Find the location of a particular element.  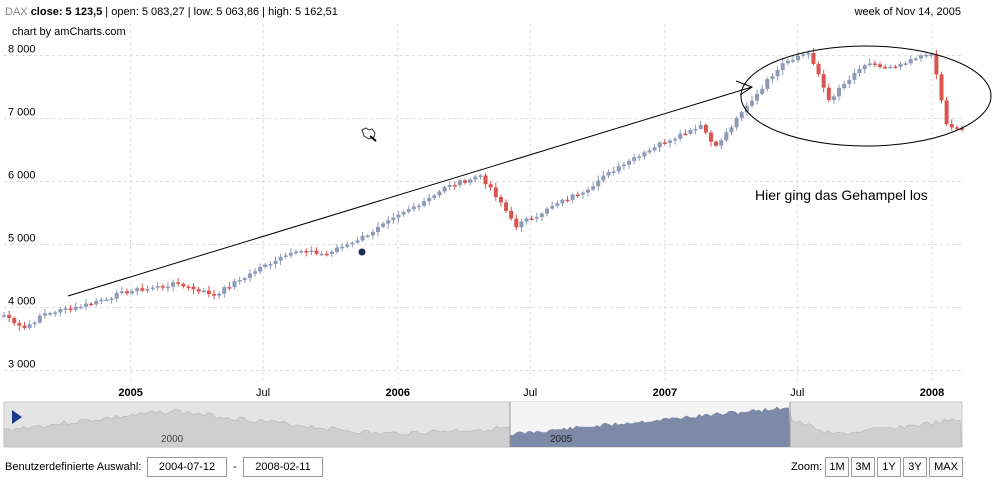

low-value: 5 063,86 is located at coordinates (238, 12).